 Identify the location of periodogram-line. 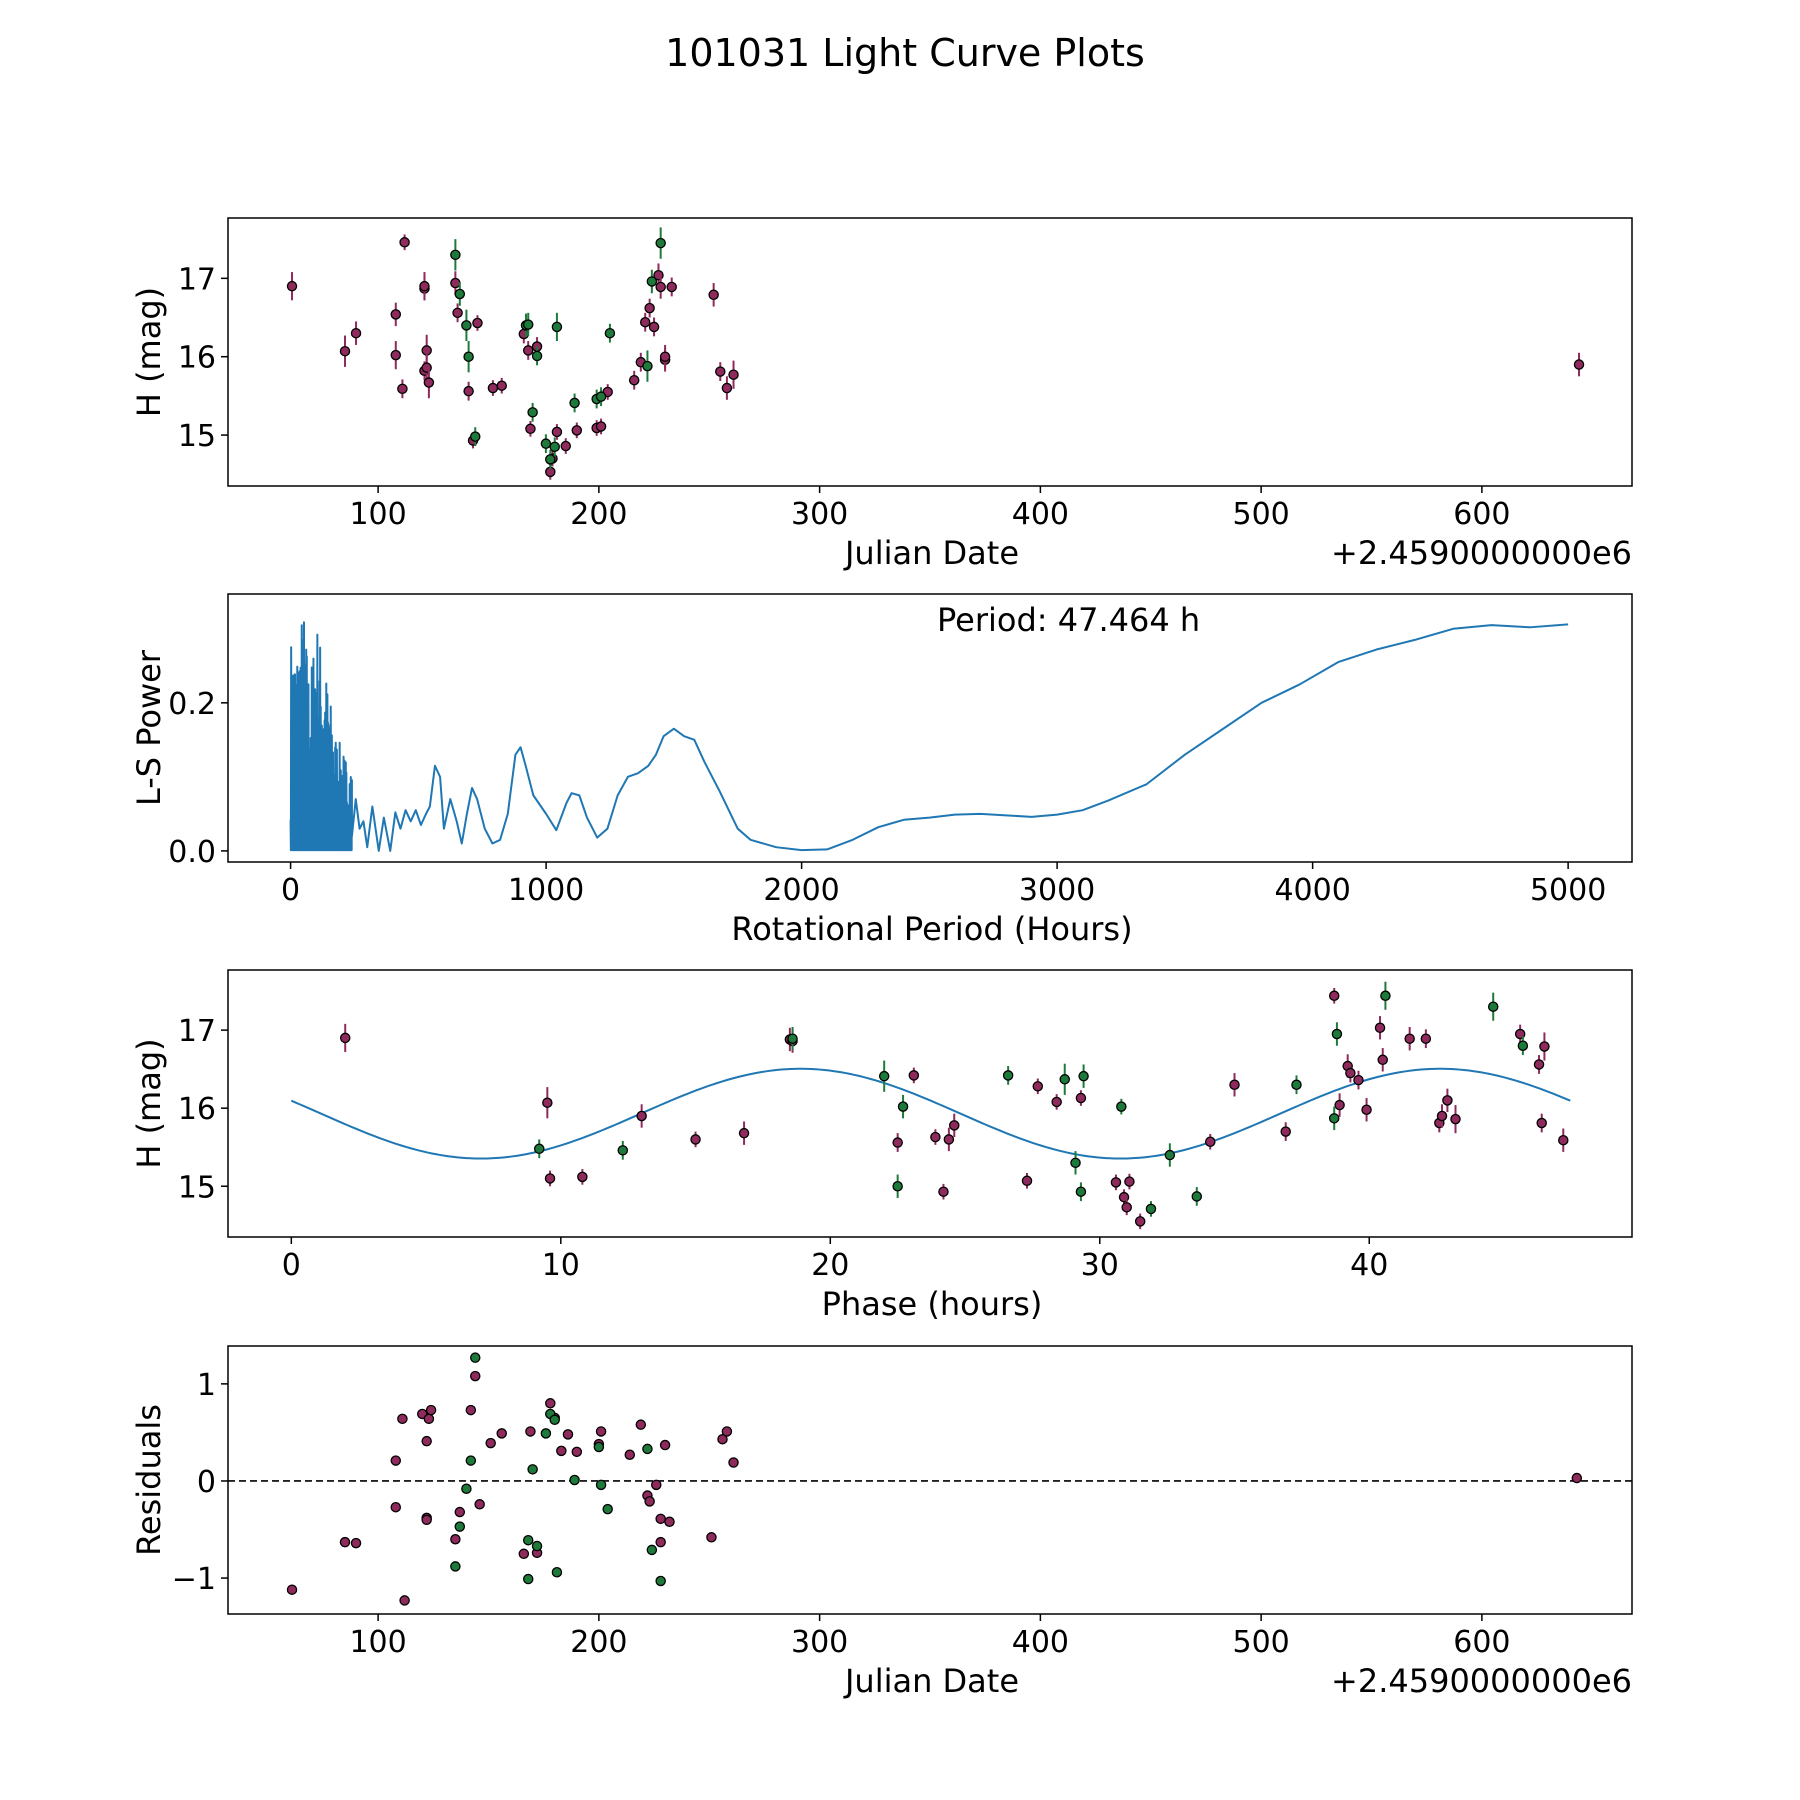
(929, 736).